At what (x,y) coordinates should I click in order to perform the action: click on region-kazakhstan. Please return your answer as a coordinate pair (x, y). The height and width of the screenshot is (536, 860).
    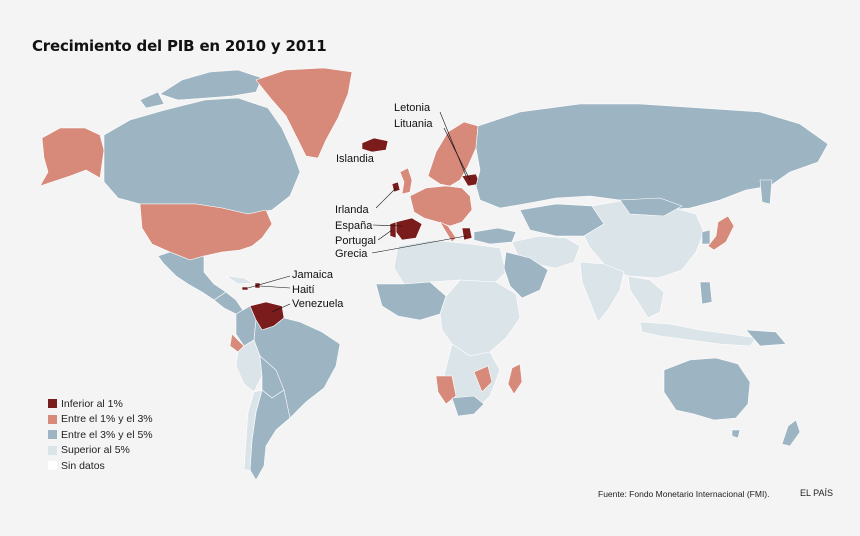
    Looking at the image, I should click on (562, 220).